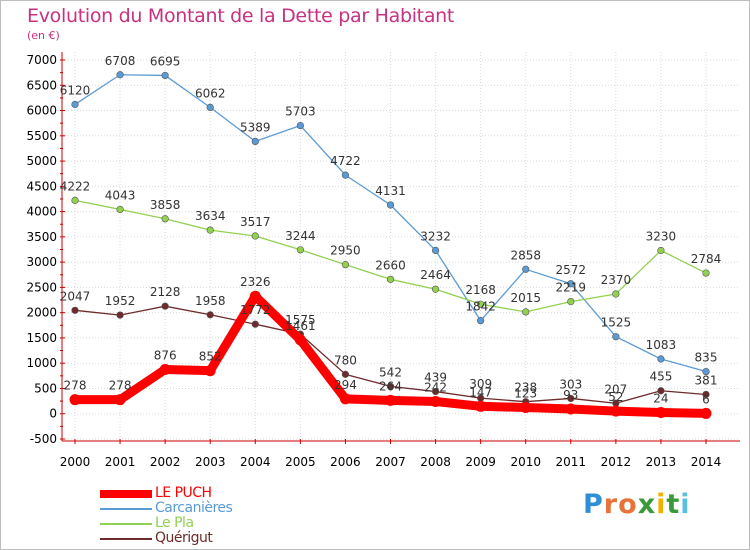  I want to click on data-label: 2572, so click(571, 270).